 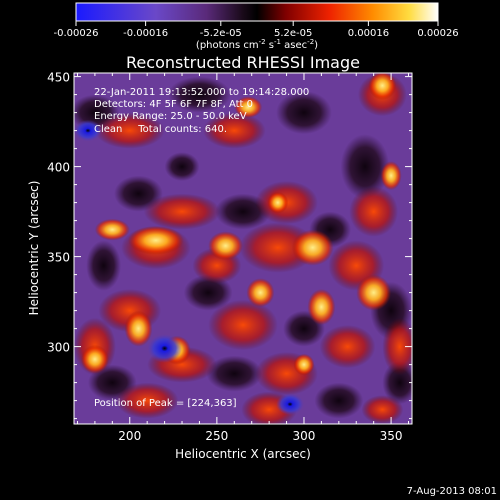 I want to click on x-axis-tick-labels: 200 250 300 350, so click(x=260, y=436).